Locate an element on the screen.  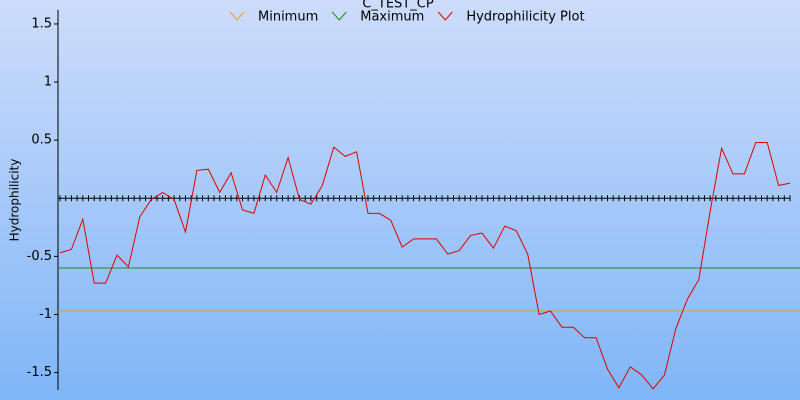
y-tick-label: -1 is located at coordinates (45, 314).